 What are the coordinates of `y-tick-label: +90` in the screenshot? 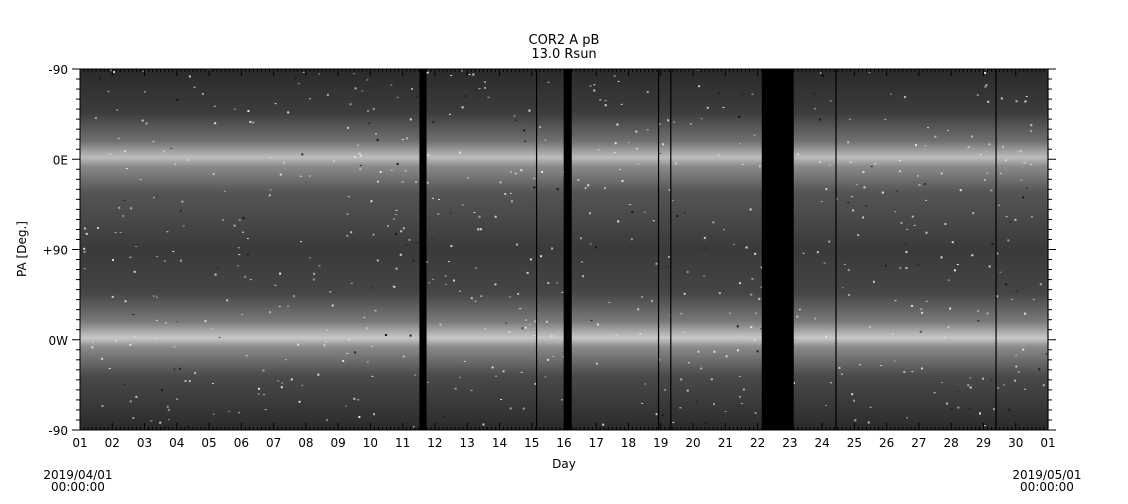 It's located at (55, 251).